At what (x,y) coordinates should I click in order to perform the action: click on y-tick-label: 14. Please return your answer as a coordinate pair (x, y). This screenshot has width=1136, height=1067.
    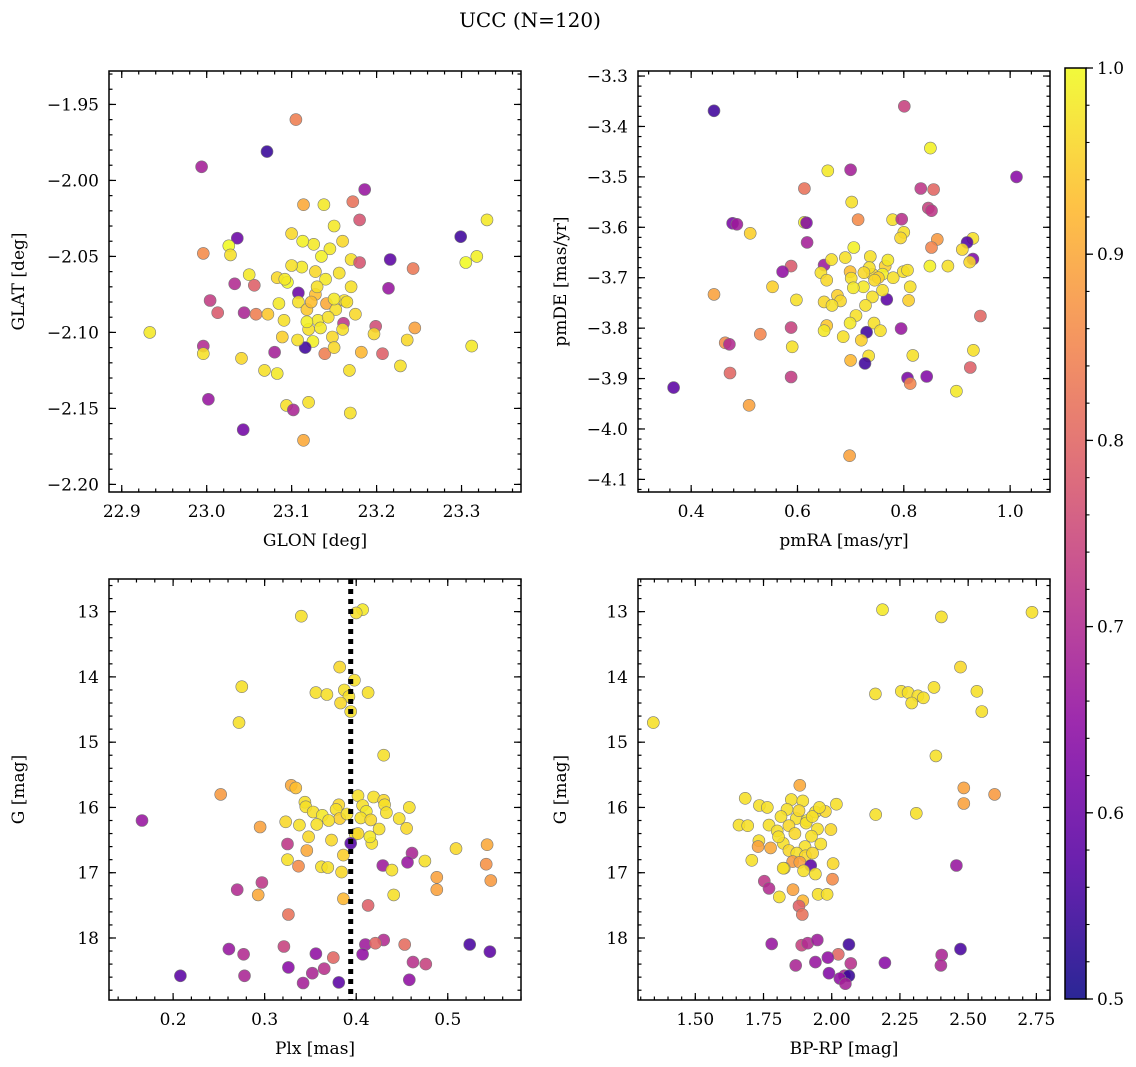
    Looking at the image, I should click on (617, 678).